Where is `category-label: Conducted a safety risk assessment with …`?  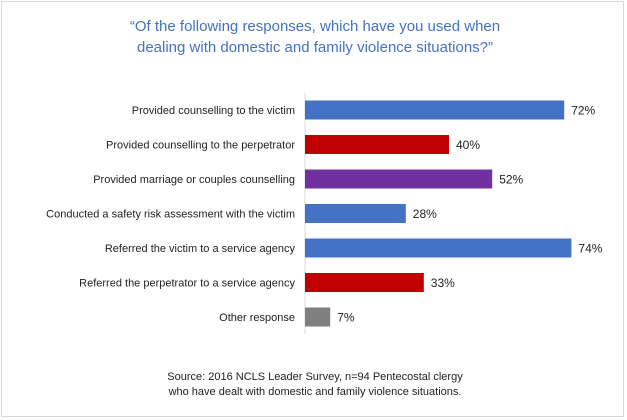
category-label: Conducted a safety risk assessment with … is located at coordinates (170, 215).